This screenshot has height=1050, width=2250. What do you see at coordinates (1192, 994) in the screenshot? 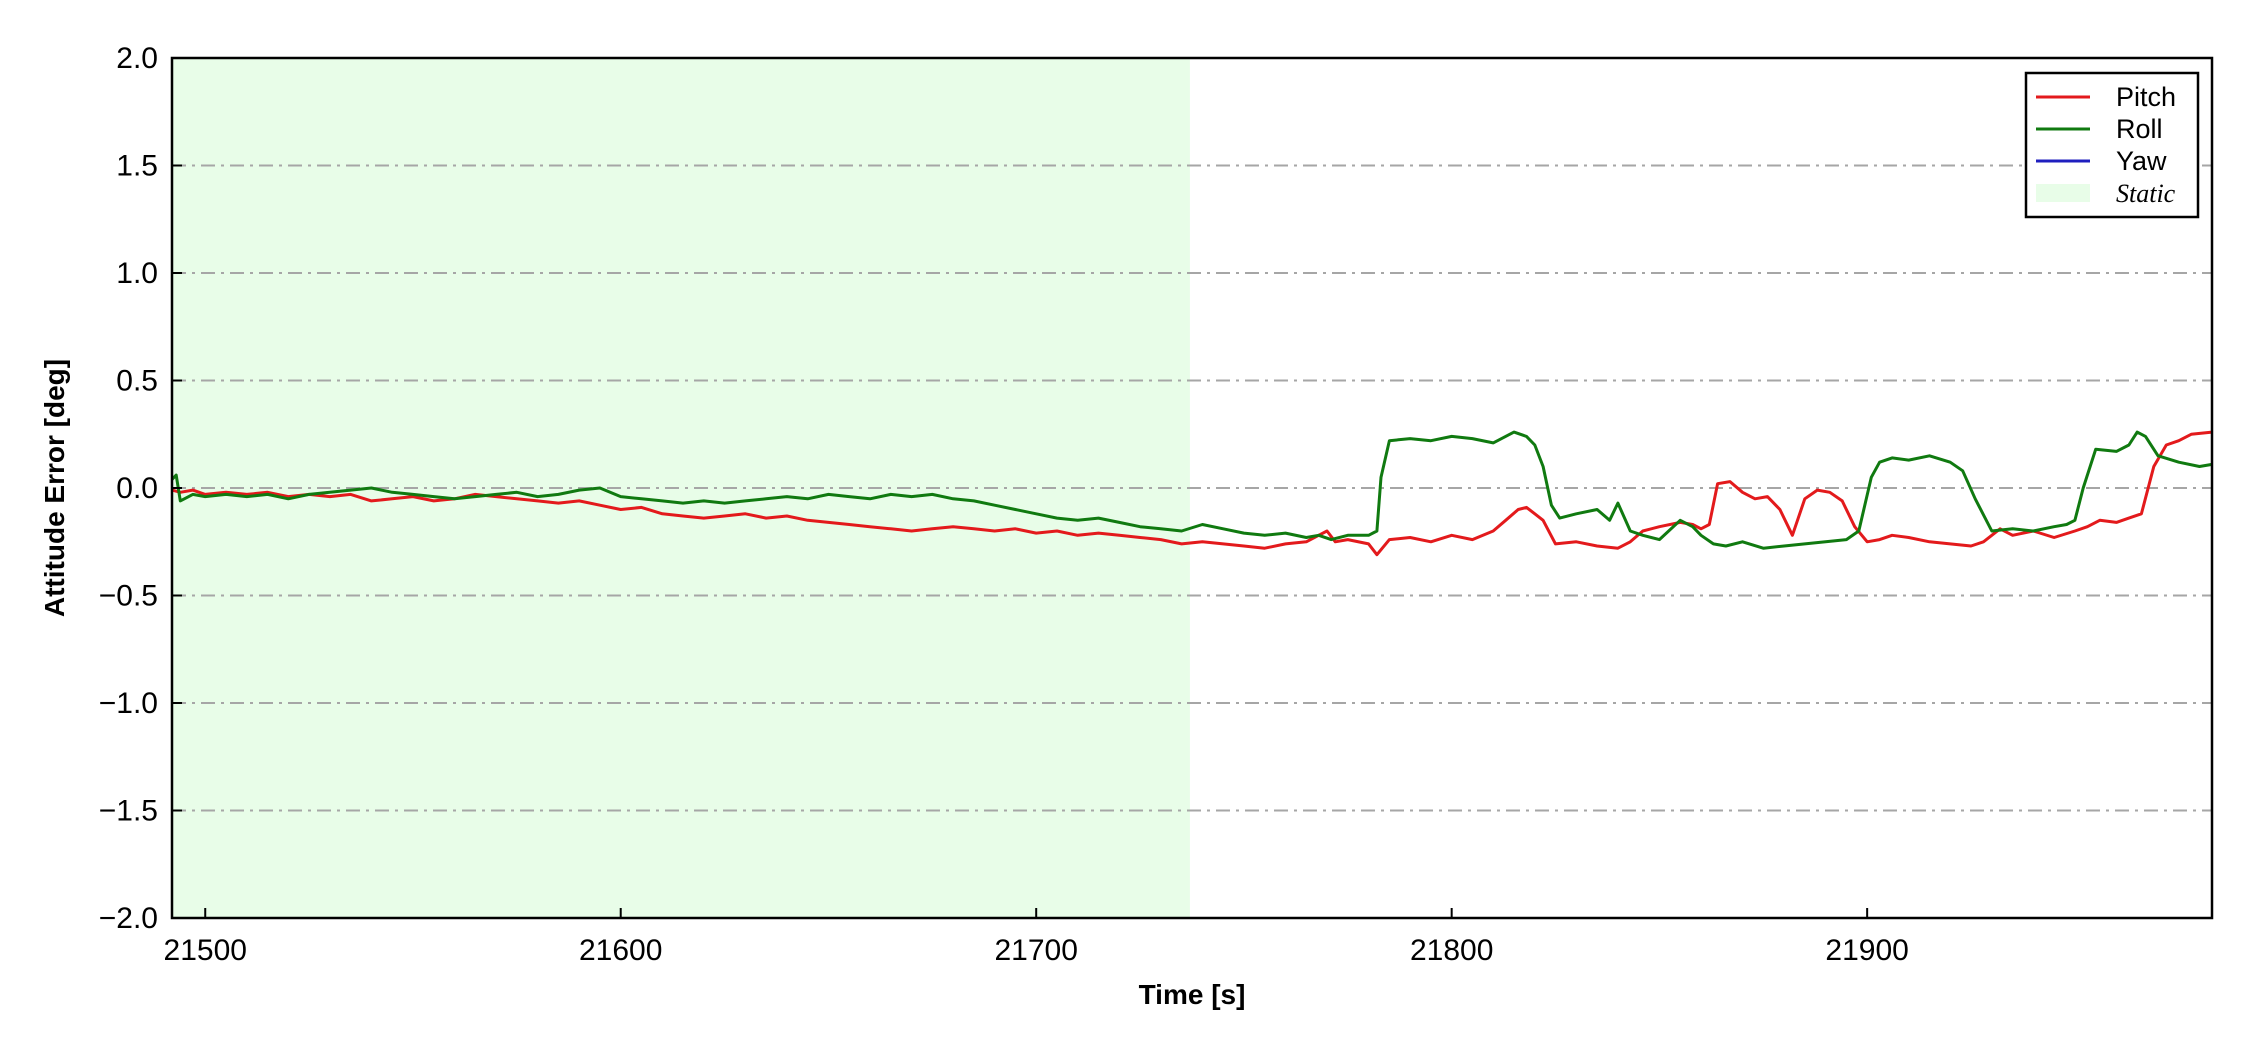
I see `x-axis-label: Time [s]` at bounding box center [1192, 994].